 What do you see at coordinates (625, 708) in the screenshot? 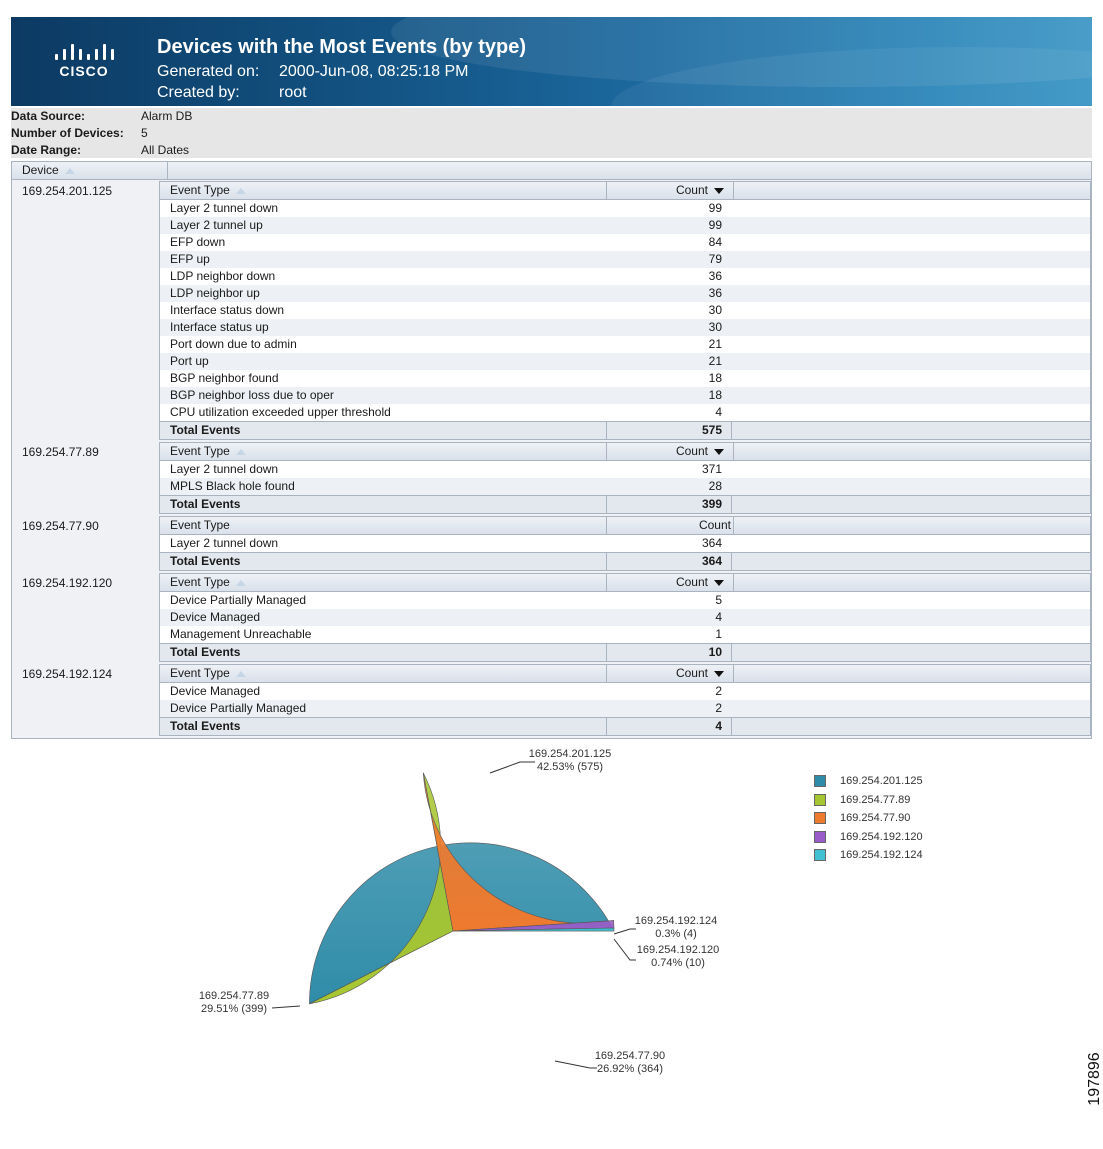
I see `table-row: Device Partially Managed 2` at bounding box center [625, 708].